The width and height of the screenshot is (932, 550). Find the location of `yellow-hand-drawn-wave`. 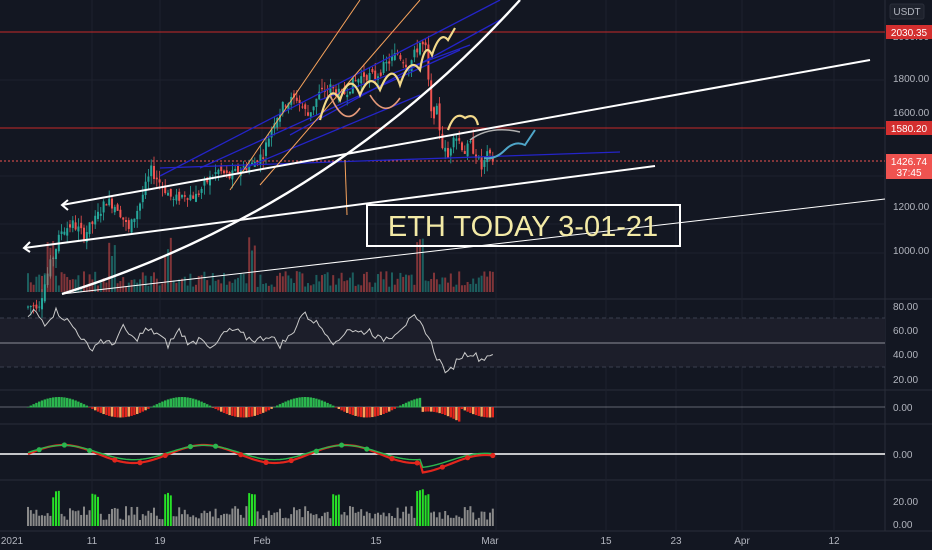

yellow-hand-drawn-wave is located at coordinates (399, 79).